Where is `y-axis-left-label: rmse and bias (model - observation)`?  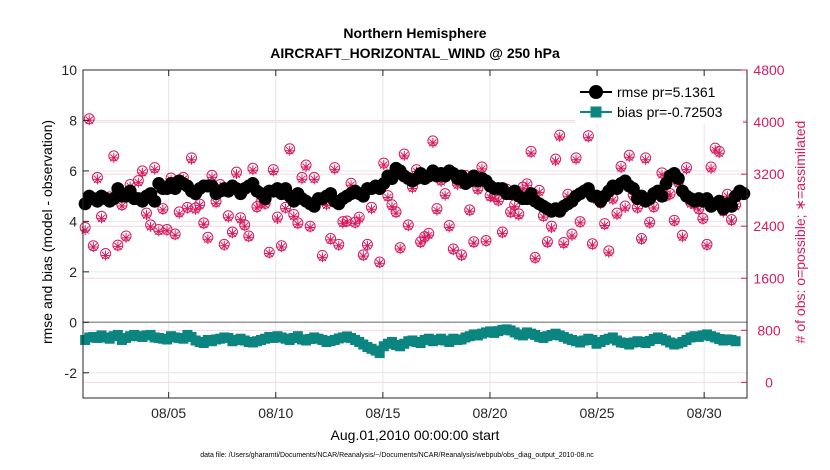 y-axis-left-label: rmse and bias (model - observation) is located at coordinates (47, 232).